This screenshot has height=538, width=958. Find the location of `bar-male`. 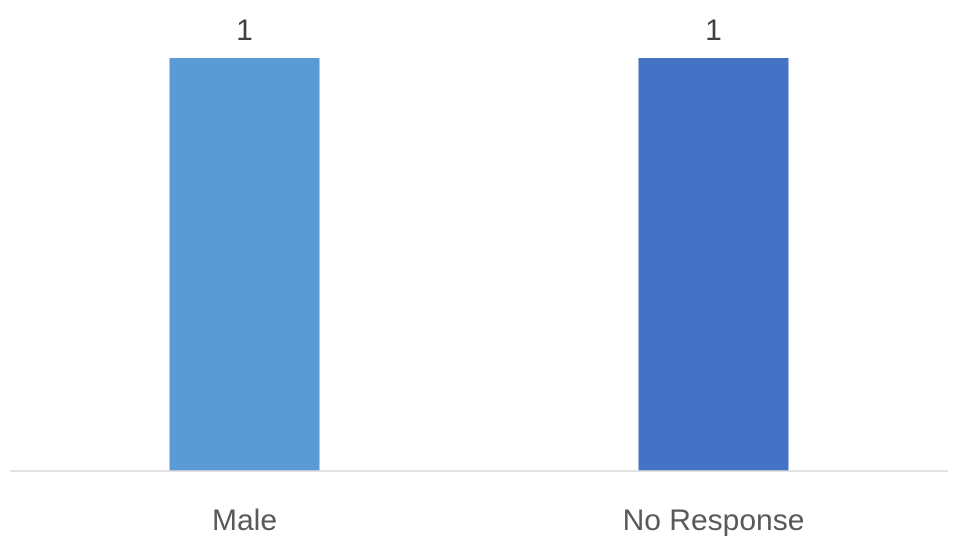

bar-male is located at coordinates (244, 264).